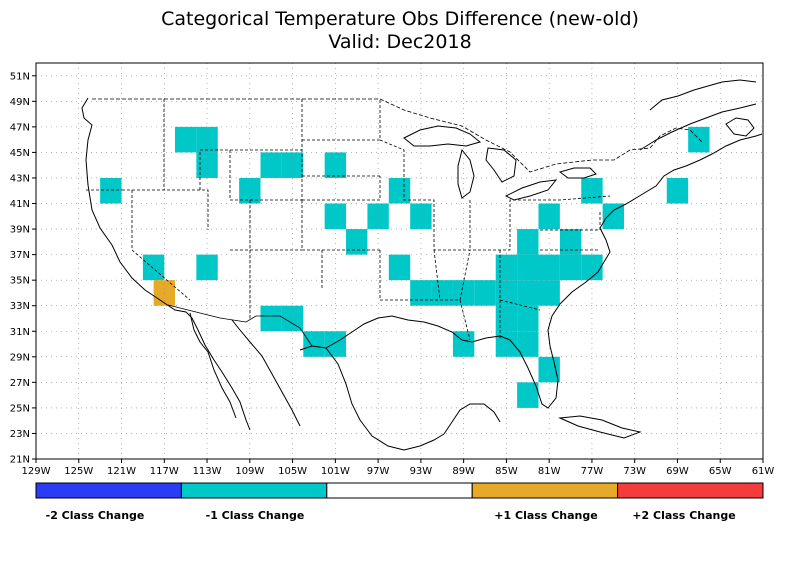  I want to click on legend-label: -2 Class Change, so click(95, 515).